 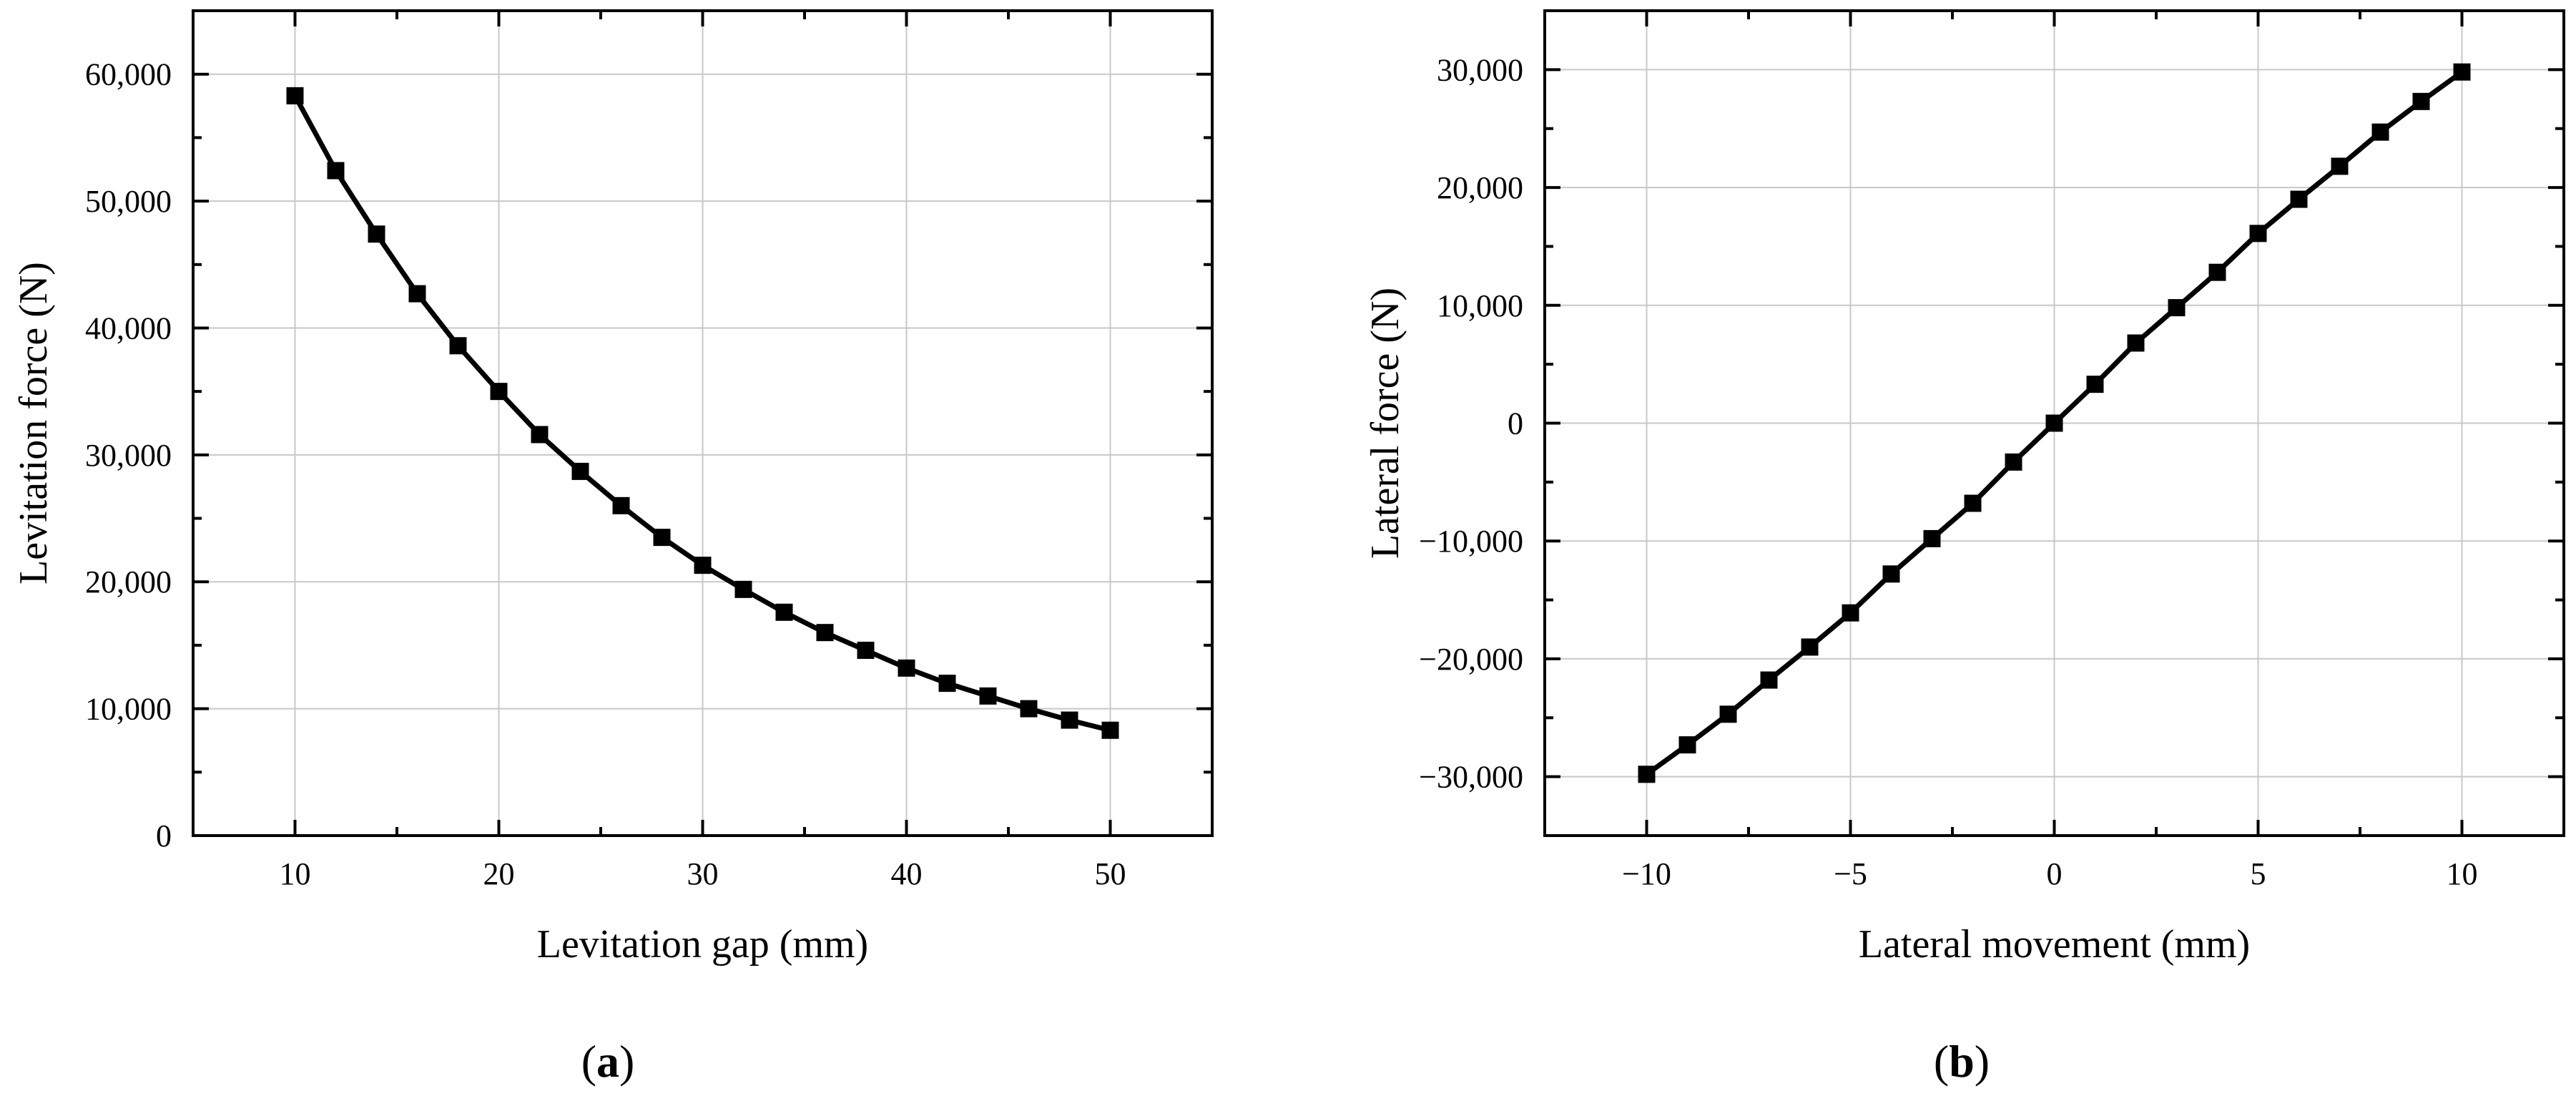 What do you see at coordinates (1480, 187) in the screenshot?
I see `chart-b-y-tick-label: 20,000` at bounding box center [1480, 187].